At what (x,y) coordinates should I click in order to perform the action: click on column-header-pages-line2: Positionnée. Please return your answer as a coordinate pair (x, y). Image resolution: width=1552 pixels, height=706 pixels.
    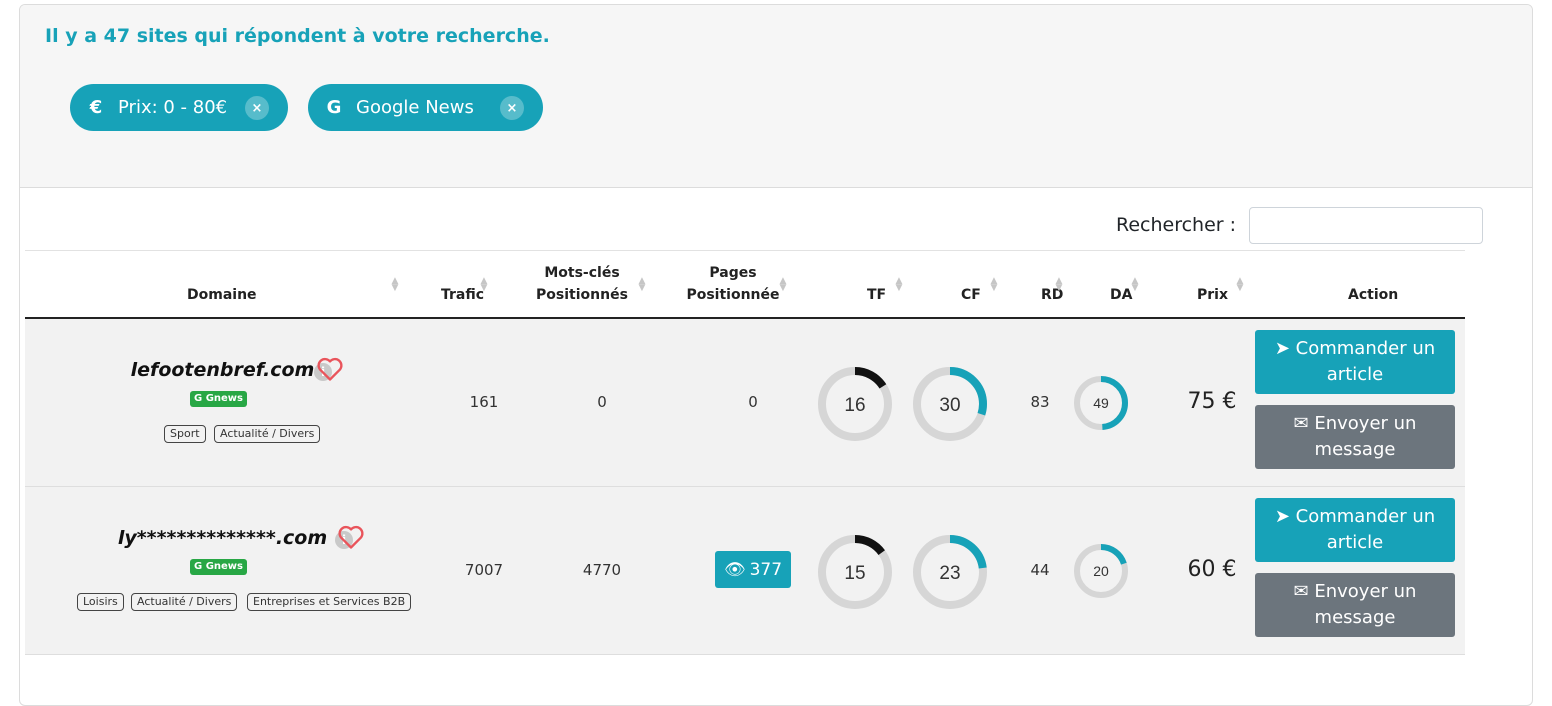
    Looking at the image, I should click on (733, 295).